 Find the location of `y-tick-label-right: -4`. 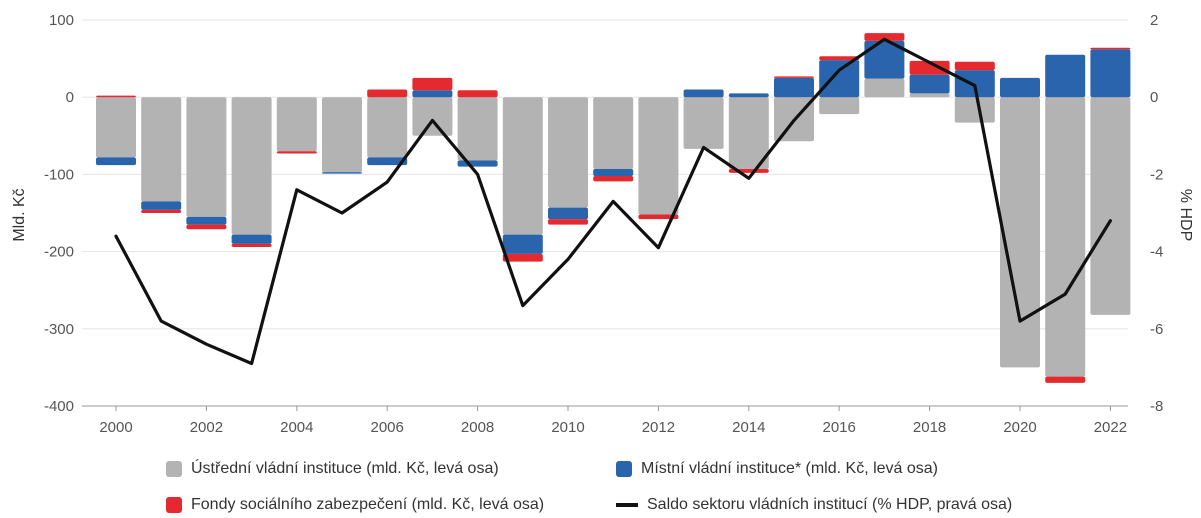

y-tick-label-right: -4 is located at coordinates (1156, 252).